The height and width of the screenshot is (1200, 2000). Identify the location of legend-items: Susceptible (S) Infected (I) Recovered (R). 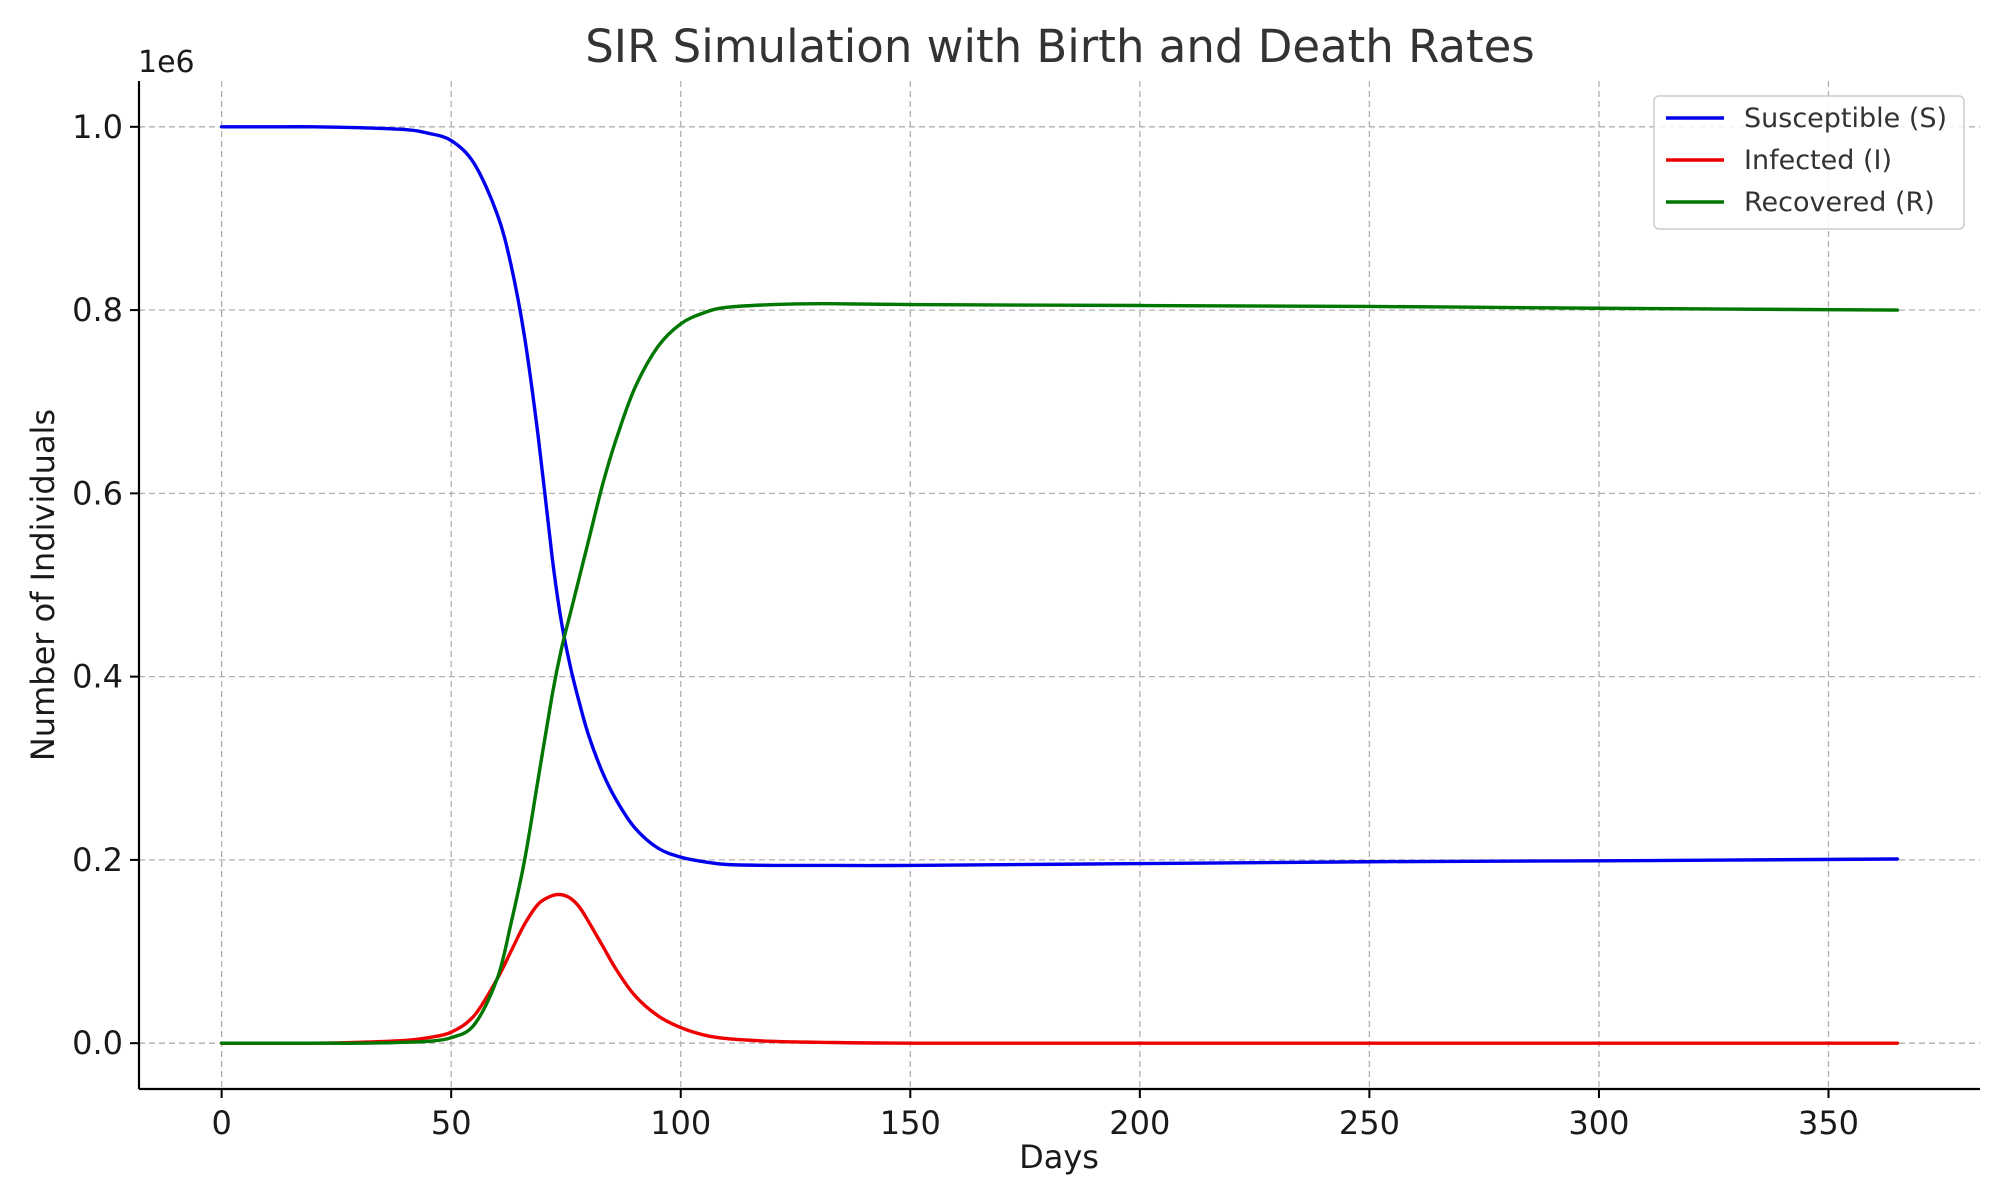
(1806, 160).